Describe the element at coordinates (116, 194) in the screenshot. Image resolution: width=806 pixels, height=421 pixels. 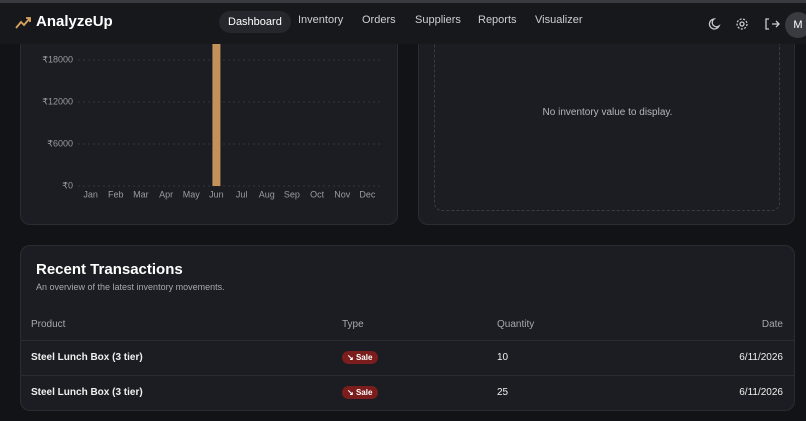
I see `x-tick-label: Feb` at that location.